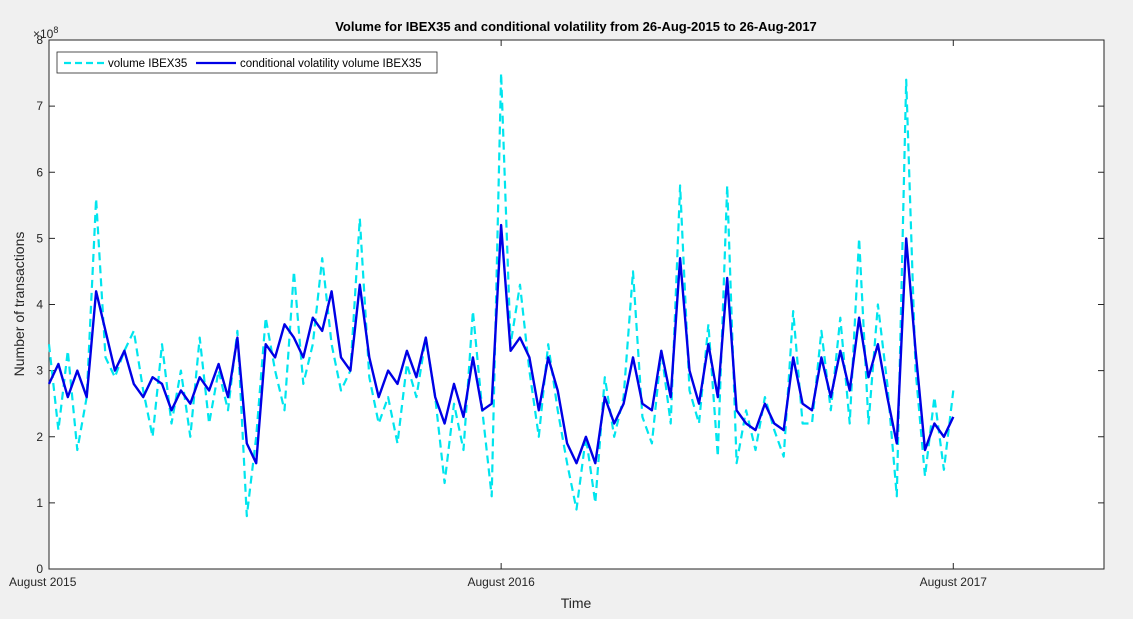 The width and height of the screenshot is (1133, 619). What do you see at coordinates (39, 371) in the screenshot?
I see `y-tick-label: 3` at bounding box center [39, 371].